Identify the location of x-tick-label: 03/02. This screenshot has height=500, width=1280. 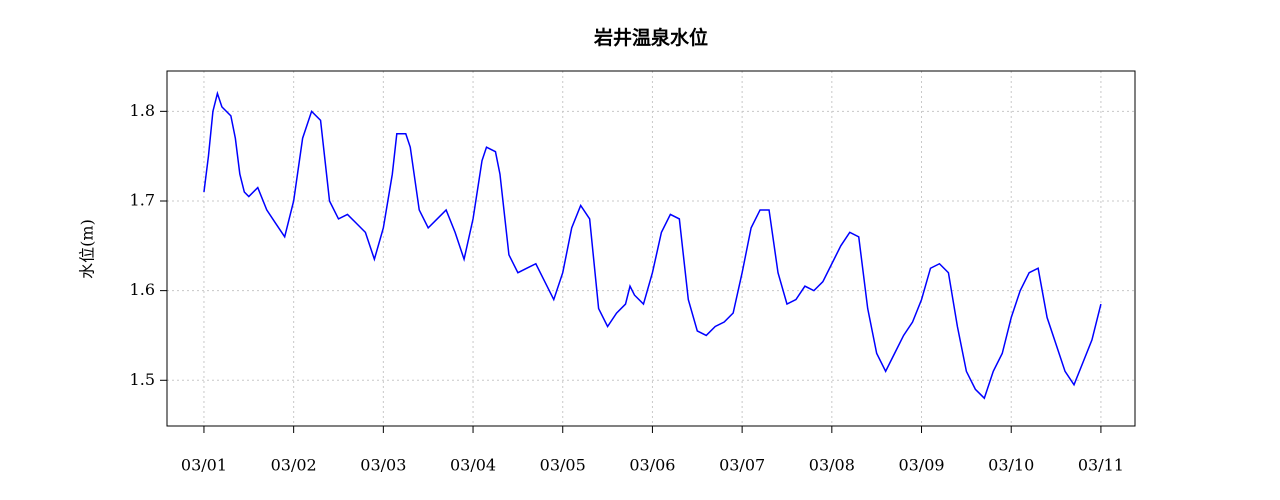
(294, 465).